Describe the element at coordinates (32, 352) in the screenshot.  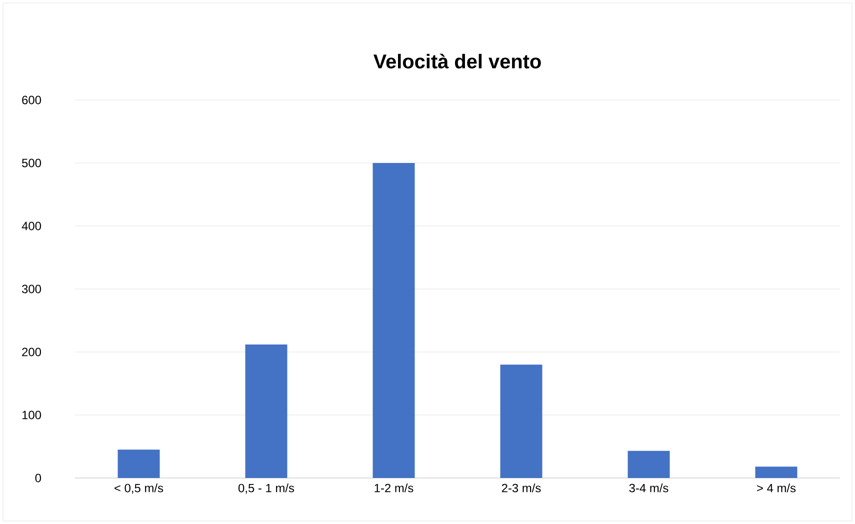
I see `y-tick-label: 200` at that location.